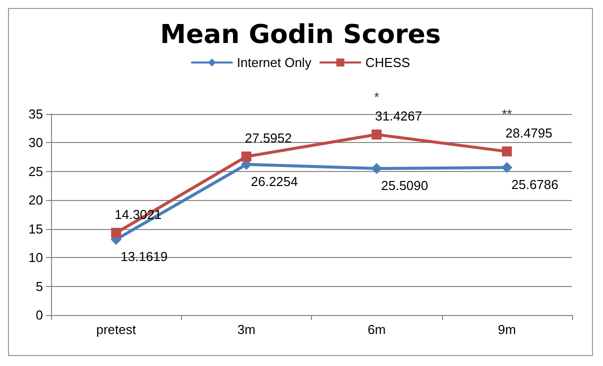 The height and width of the screenshot is (366, 603). Describe the element at coordinates (39, 286) in the screenshot. I see `y-tick-label: 5` at that location.